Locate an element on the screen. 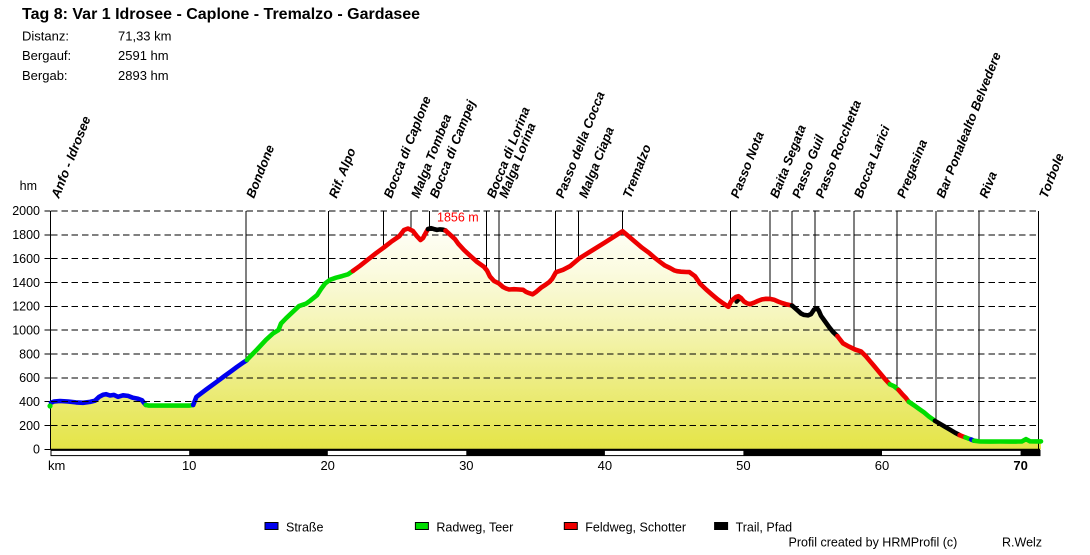 This screenshot has width=1090, height=555. svg-text: Radweg, Teer is located at coordinates (474, 528).